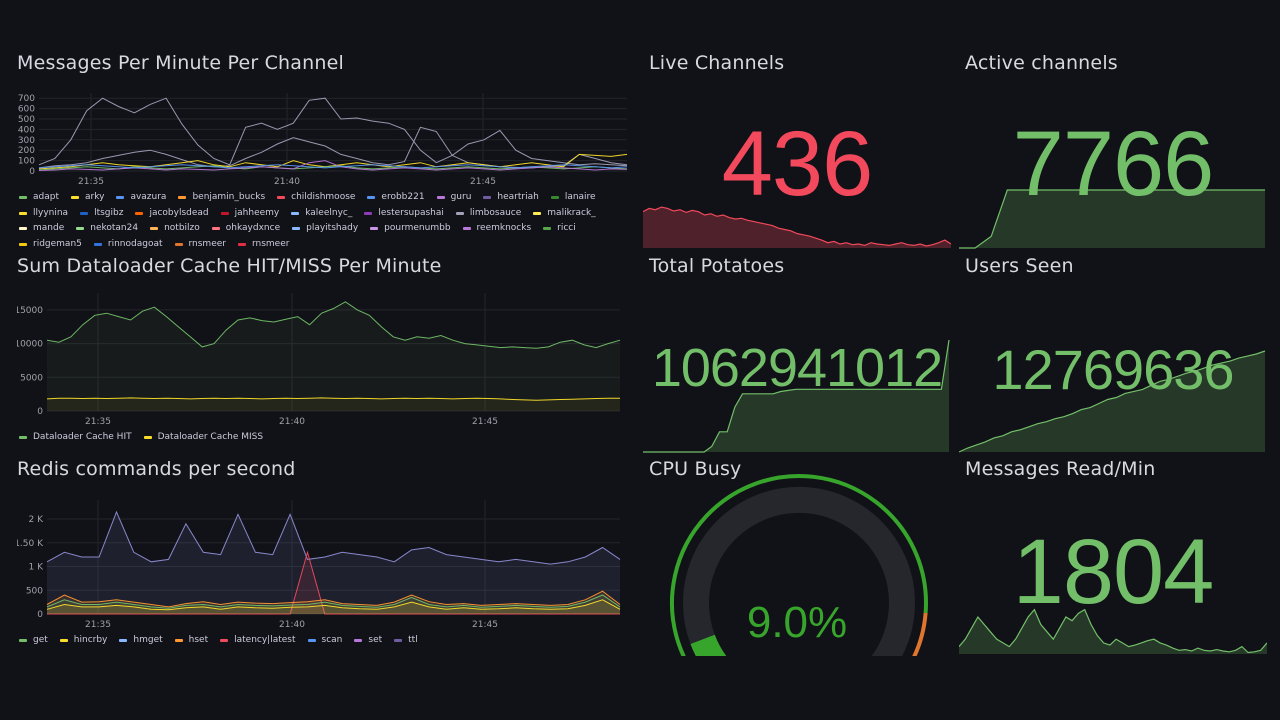  I want to click on legend-label: malikrack_, so click(571, 212).